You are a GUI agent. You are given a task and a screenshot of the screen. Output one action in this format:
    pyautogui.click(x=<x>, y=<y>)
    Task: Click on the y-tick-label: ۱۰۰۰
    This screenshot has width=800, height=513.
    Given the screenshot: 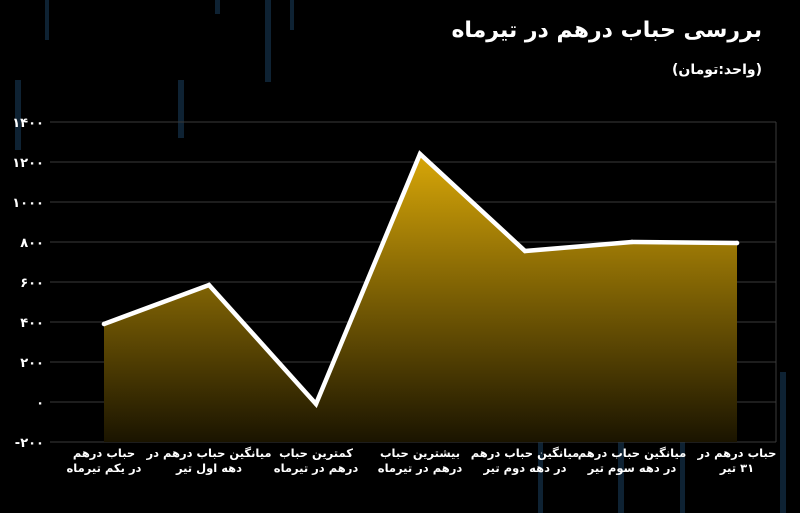 What is the action you would take?
    pyautogui.click(x=28, y=203)
    